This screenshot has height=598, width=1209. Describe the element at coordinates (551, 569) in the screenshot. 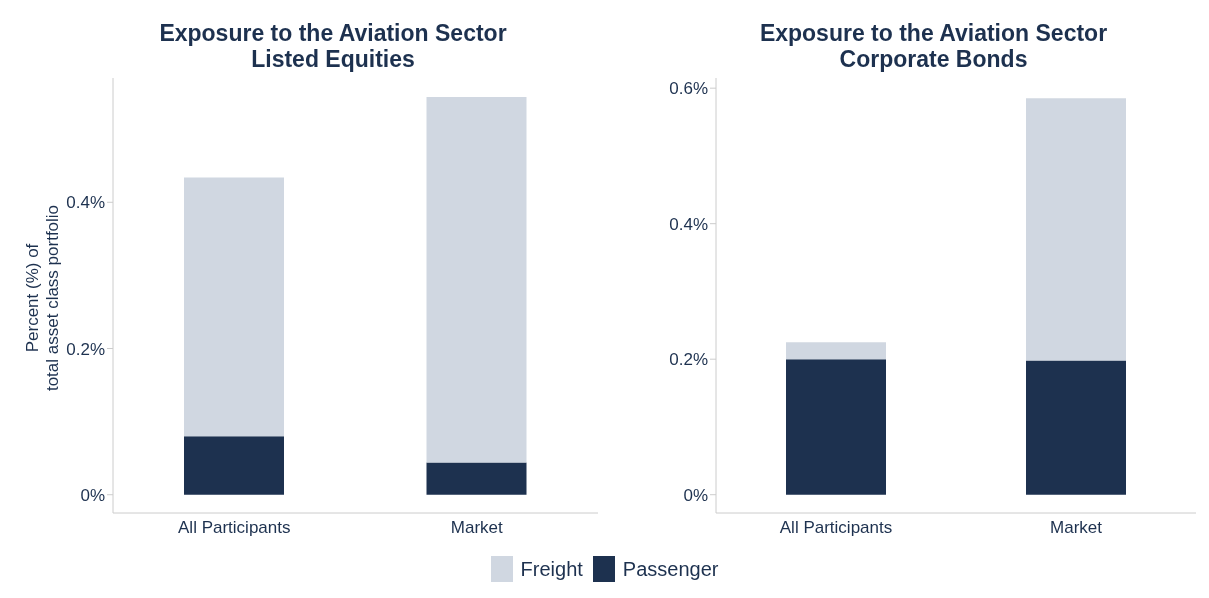

I see `legend-label: Freight` at that location.